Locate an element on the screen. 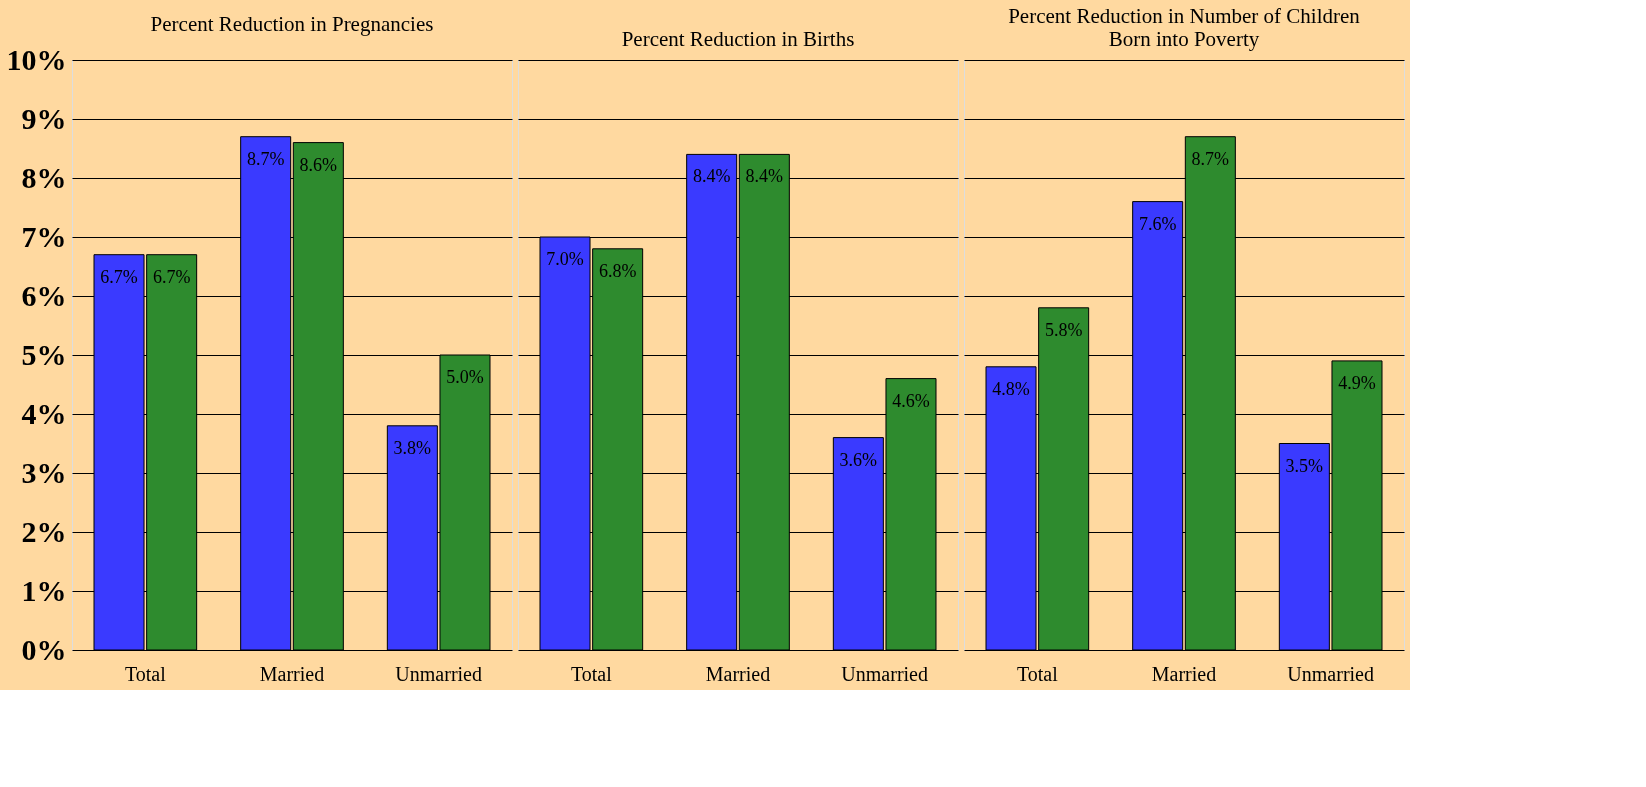 This screenshot has height=787, width=1646. data-label: 3.6% is located at coordinates (858, 459).